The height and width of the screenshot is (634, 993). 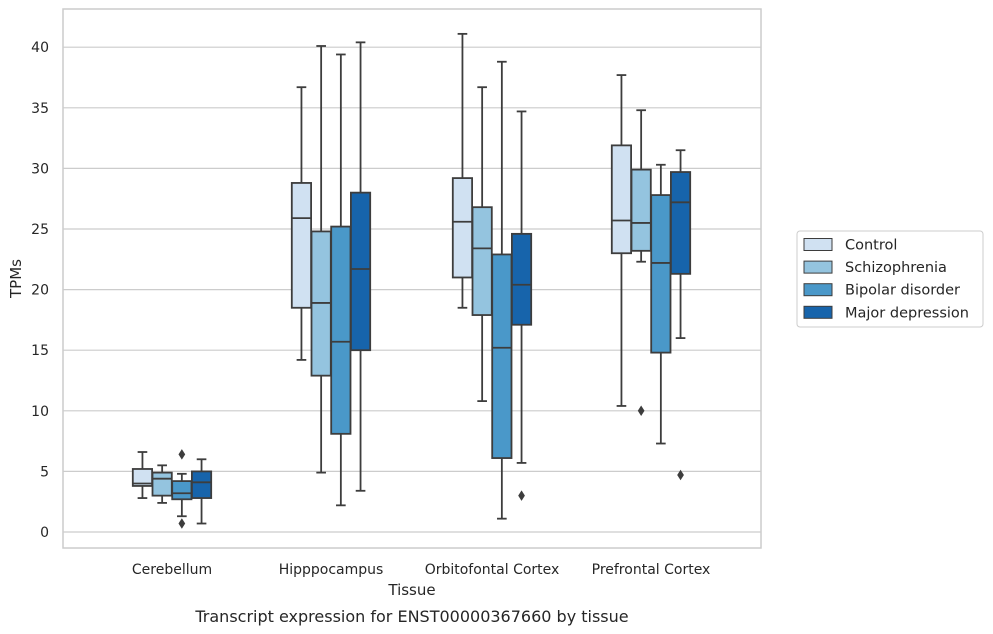 I want to click on legend-label: Control, so click(x=871, y=246).